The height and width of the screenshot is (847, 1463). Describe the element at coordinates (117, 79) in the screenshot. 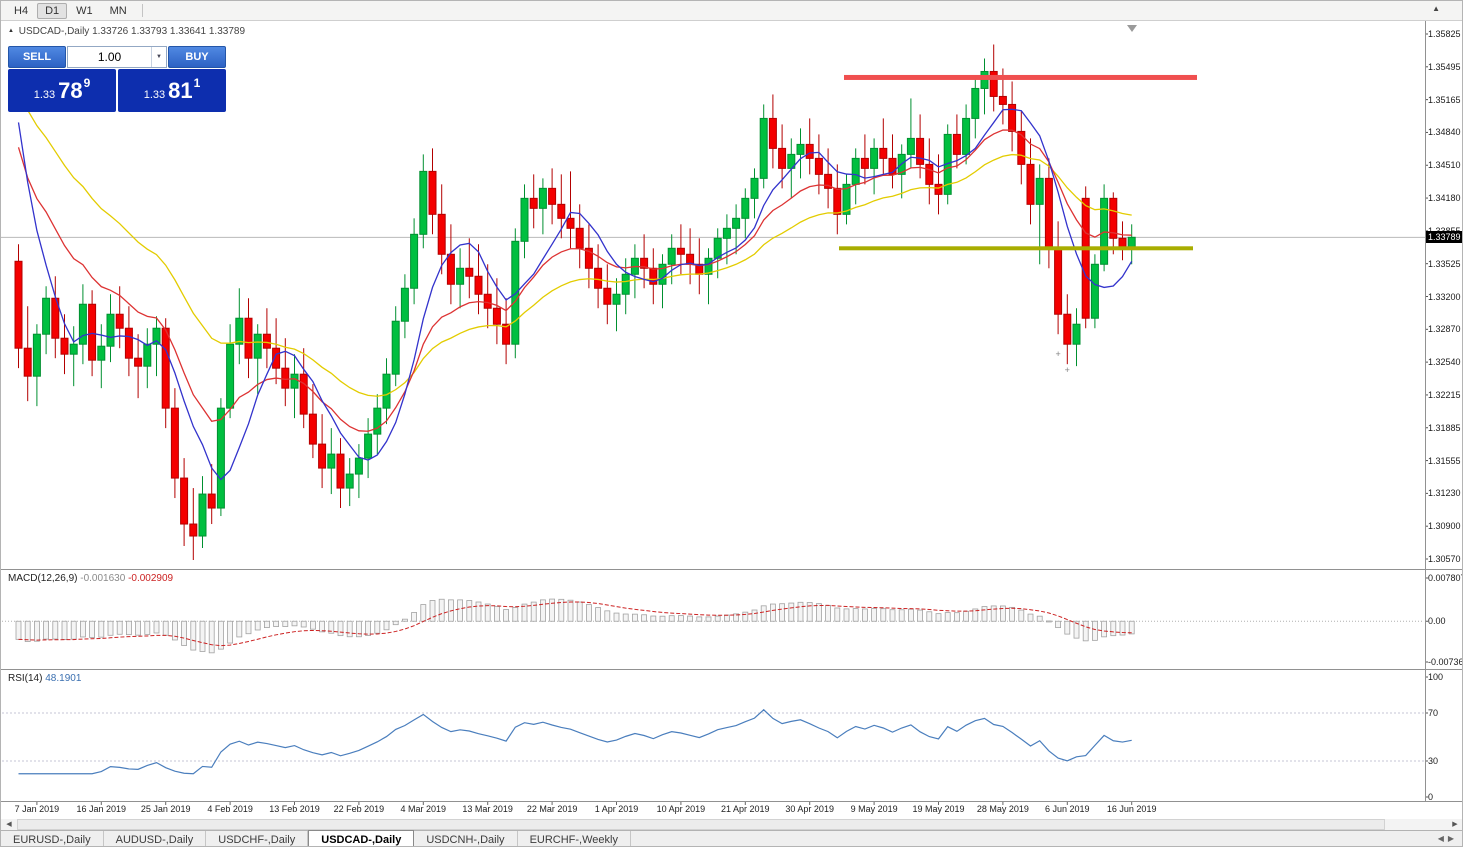

I see `one-click-trading-panel: SELL 1.00 ▼ BUY 1.33 78 9 1.33 81 1` at that location.